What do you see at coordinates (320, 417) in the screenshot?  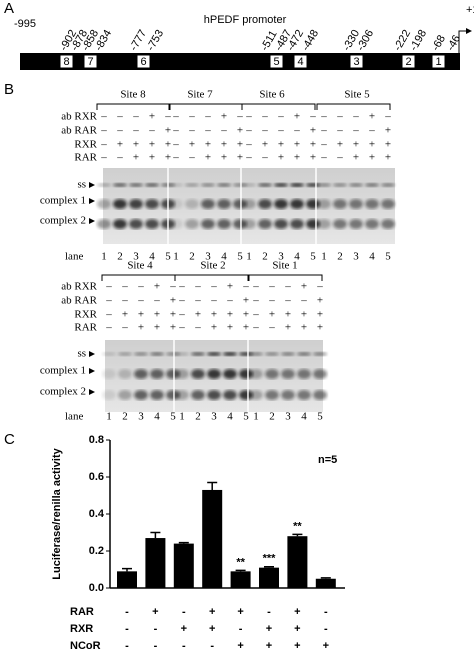 I see `lane-number: 5` at bounding box center [320, 417].